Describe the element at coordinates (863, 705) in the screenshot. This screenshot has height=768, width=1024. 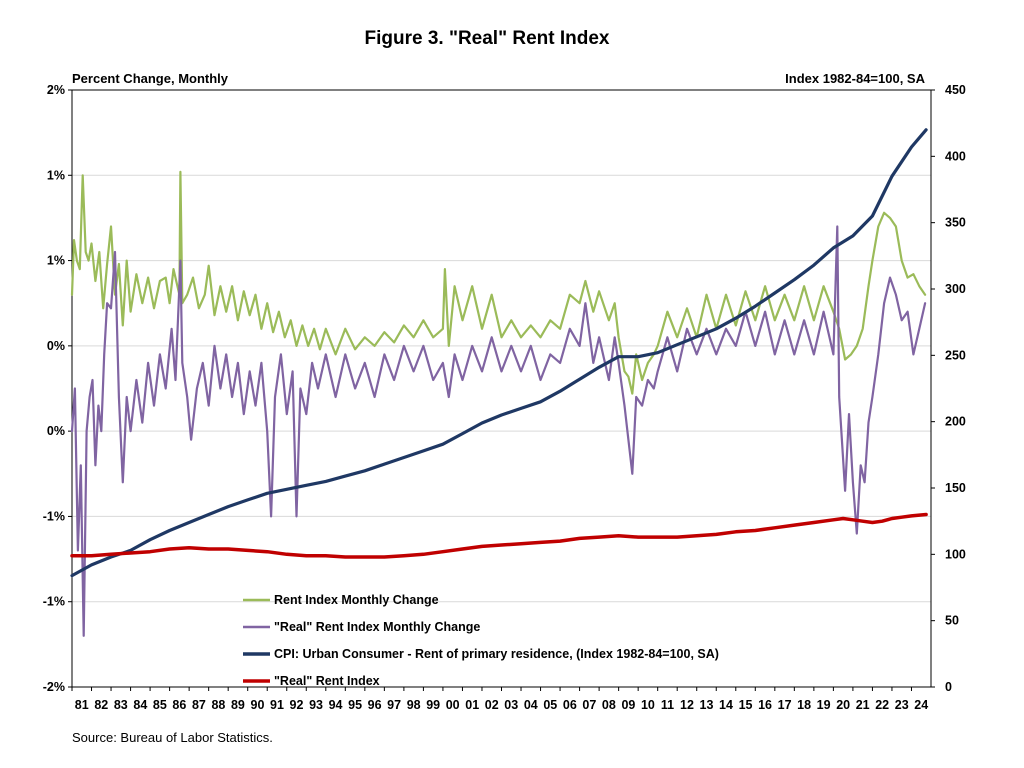
I see `x-tick-label: 21` at that location.